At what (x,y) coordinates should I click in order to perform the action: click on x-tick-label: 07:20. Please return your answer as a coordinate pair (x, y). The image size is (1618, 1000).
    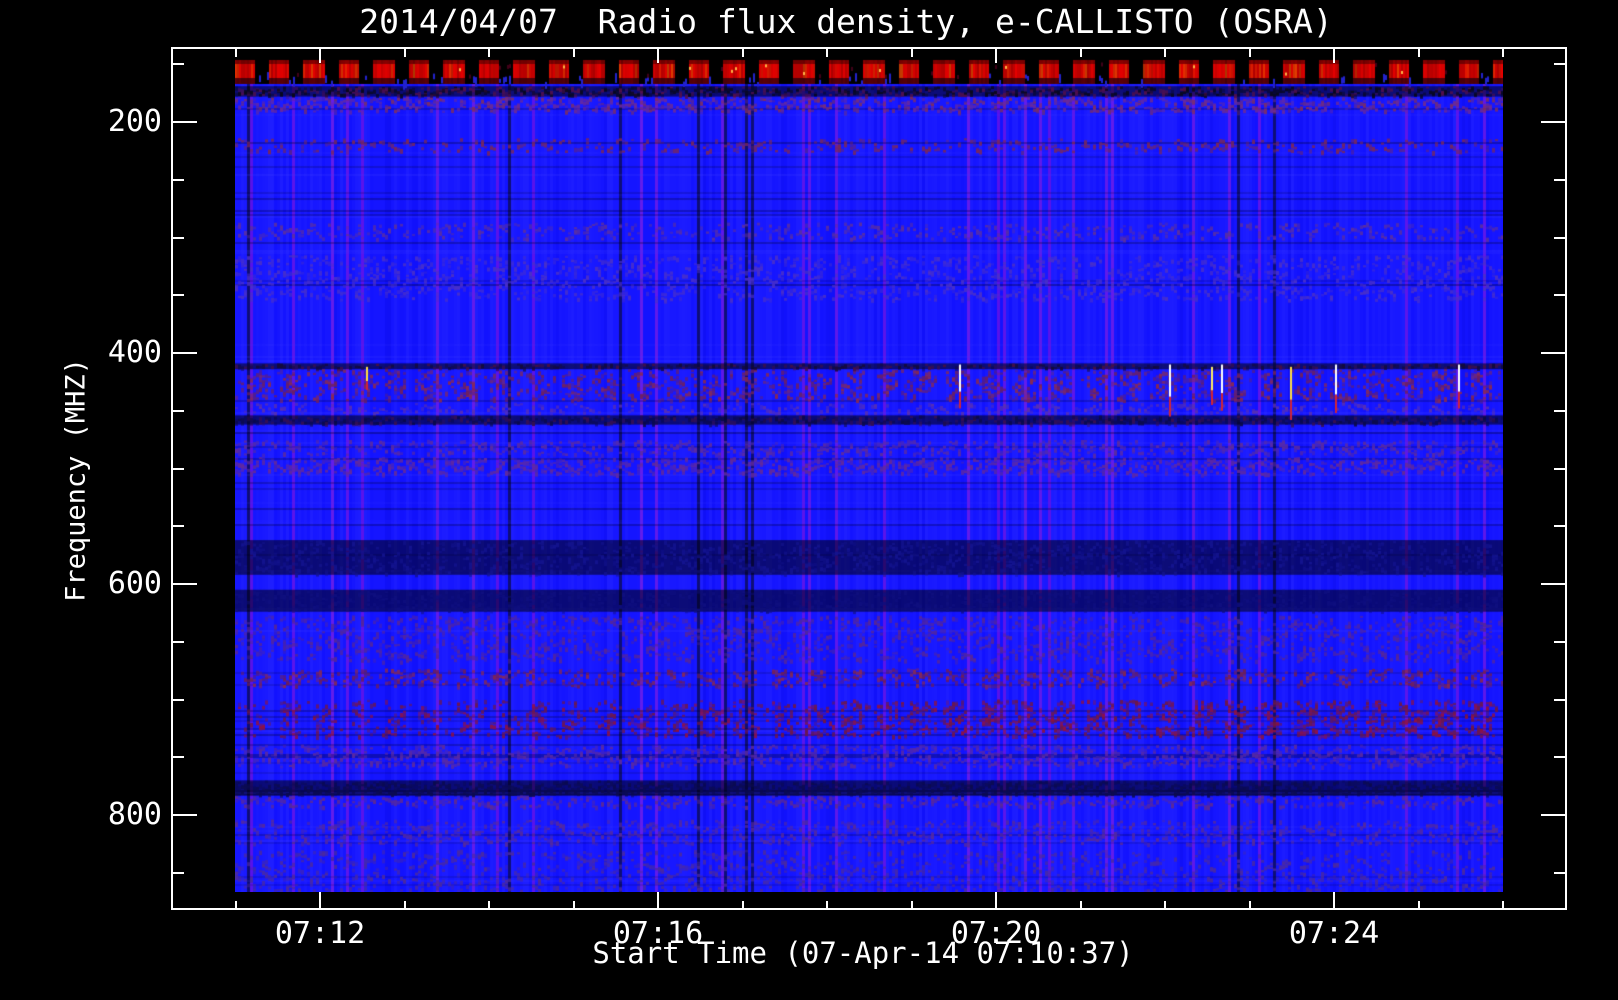
    Looking at the image, I should click on (996, 933).